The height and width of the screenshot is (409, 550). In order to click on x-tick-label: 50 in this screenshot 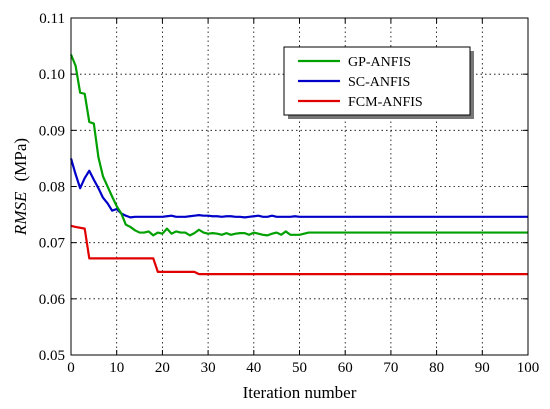, I will do `click(299, 368)`.